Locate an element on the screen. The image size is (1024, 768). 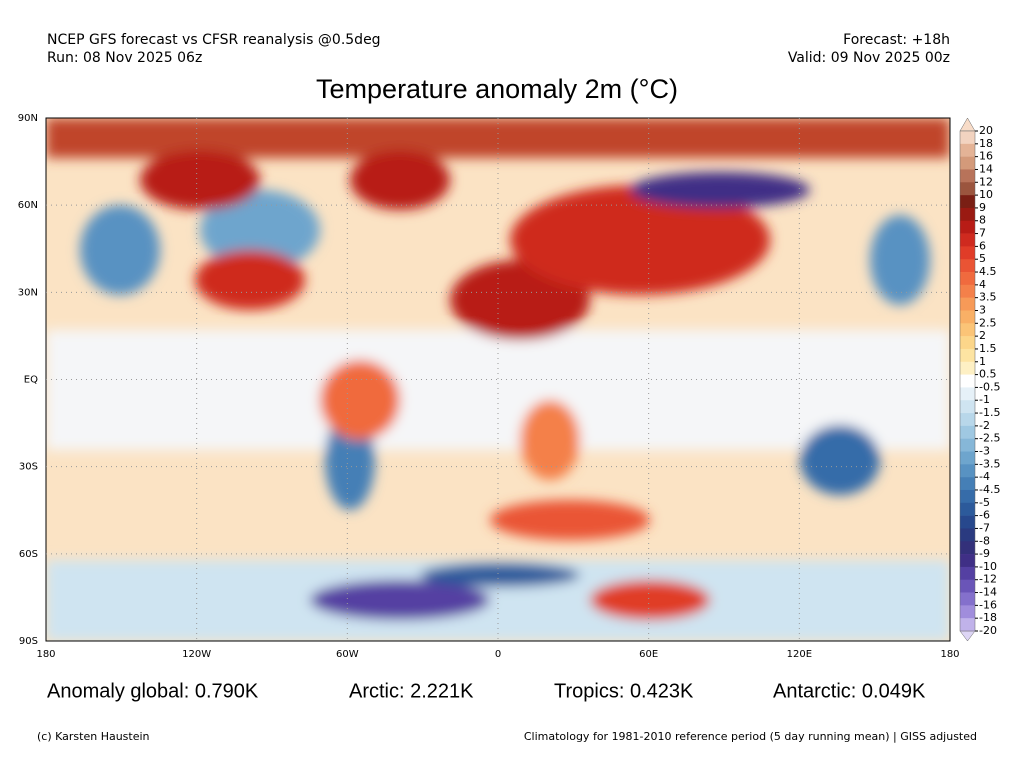
colorbar-label: 14 is located at coordinates (986, 168).